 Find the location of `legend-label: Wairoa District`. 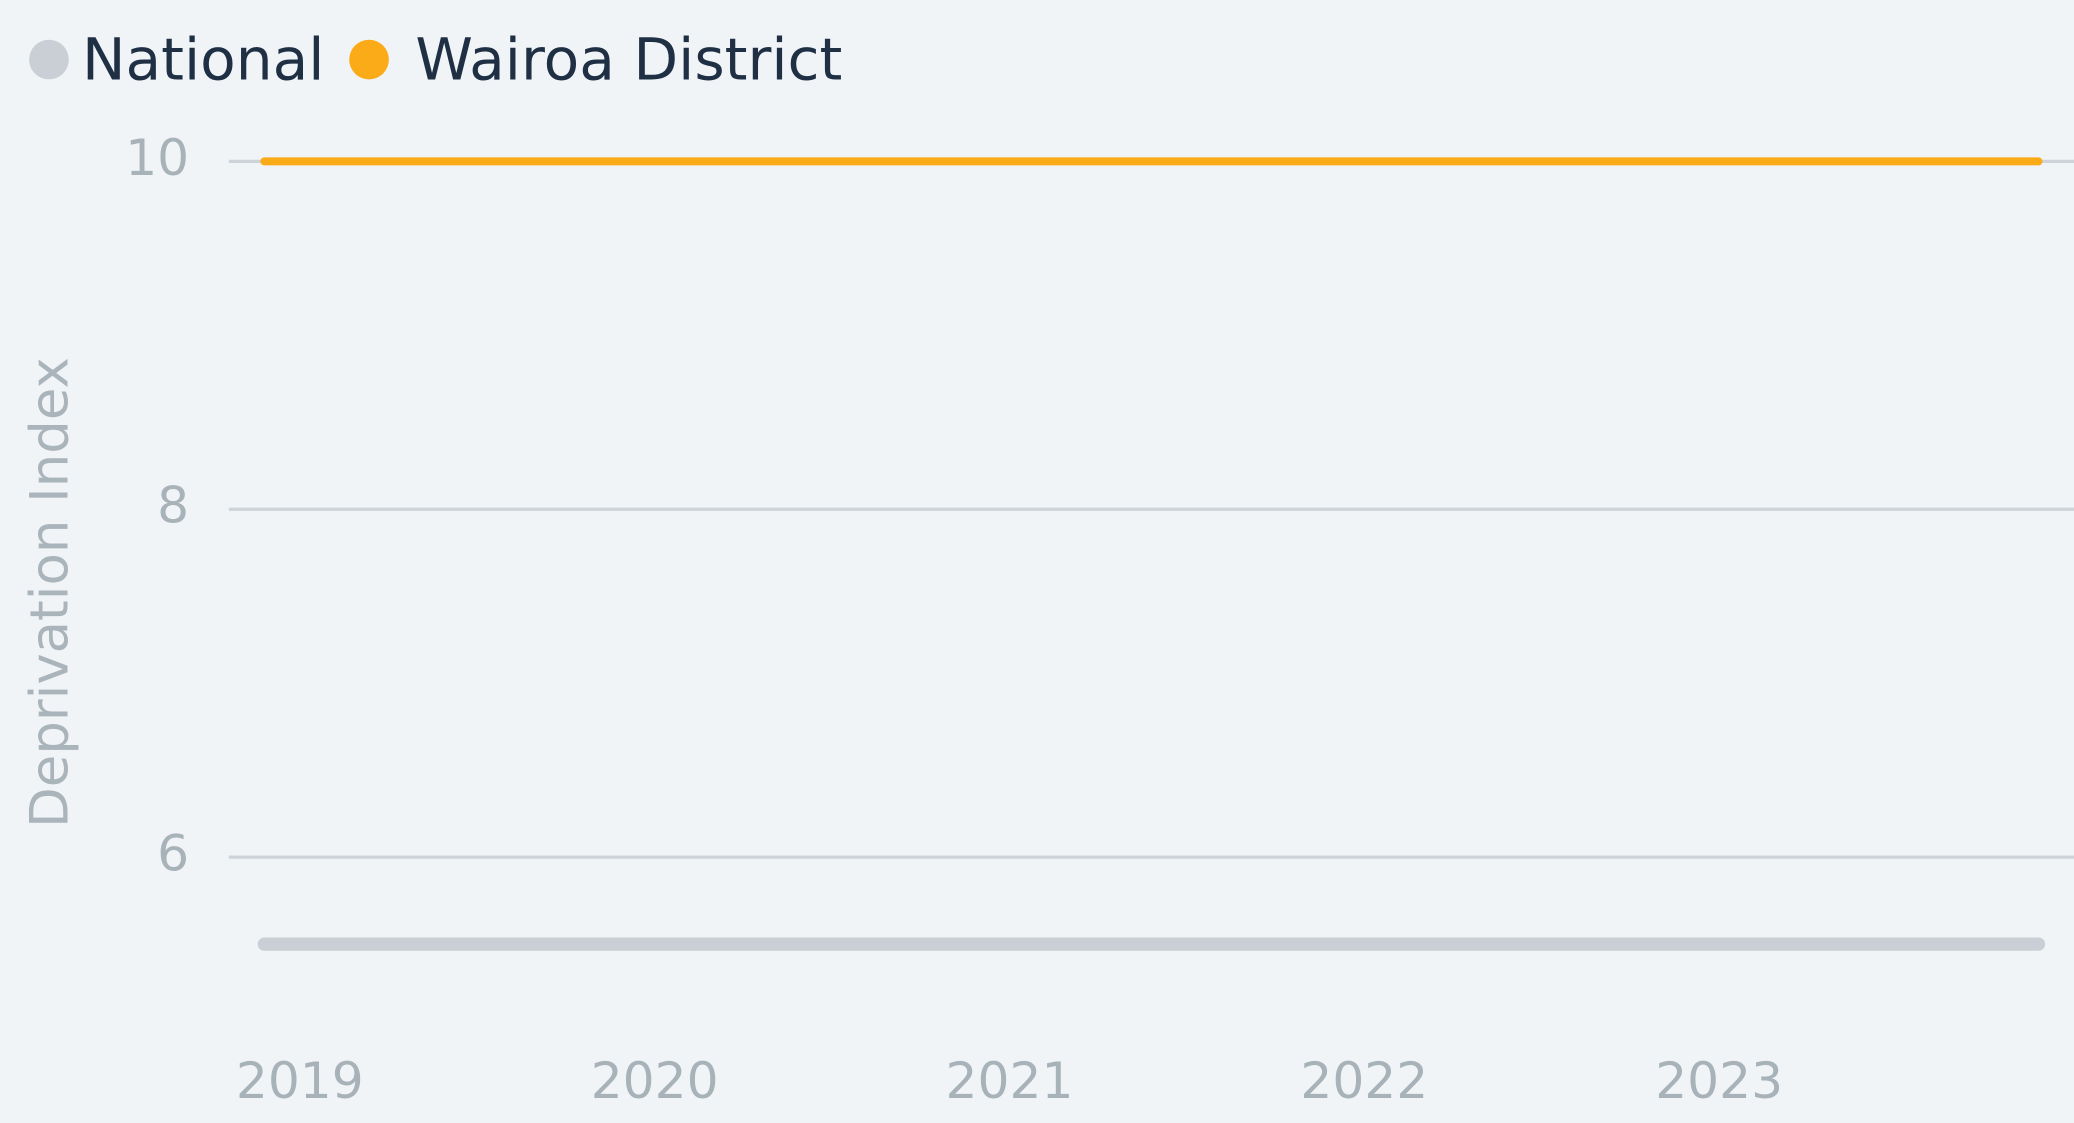

legend-label: Wairoa District is located at coordinates (628, 60).